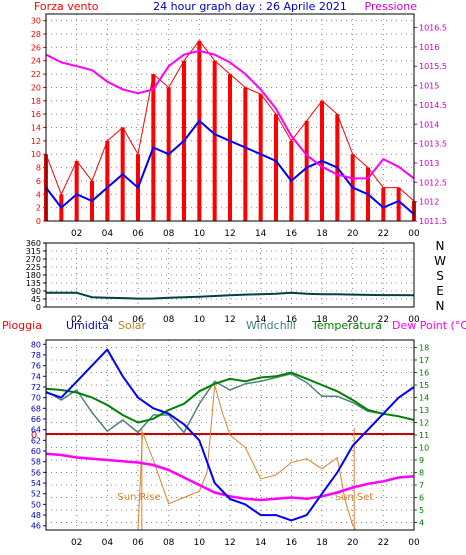 Image resolution: width=466 pixels, height=555 pixels. What do you see at coordinates (353, 543) in the screenshot?
I see `temp-panel-x-tick-label: 20` at bounding box center [353, 543].